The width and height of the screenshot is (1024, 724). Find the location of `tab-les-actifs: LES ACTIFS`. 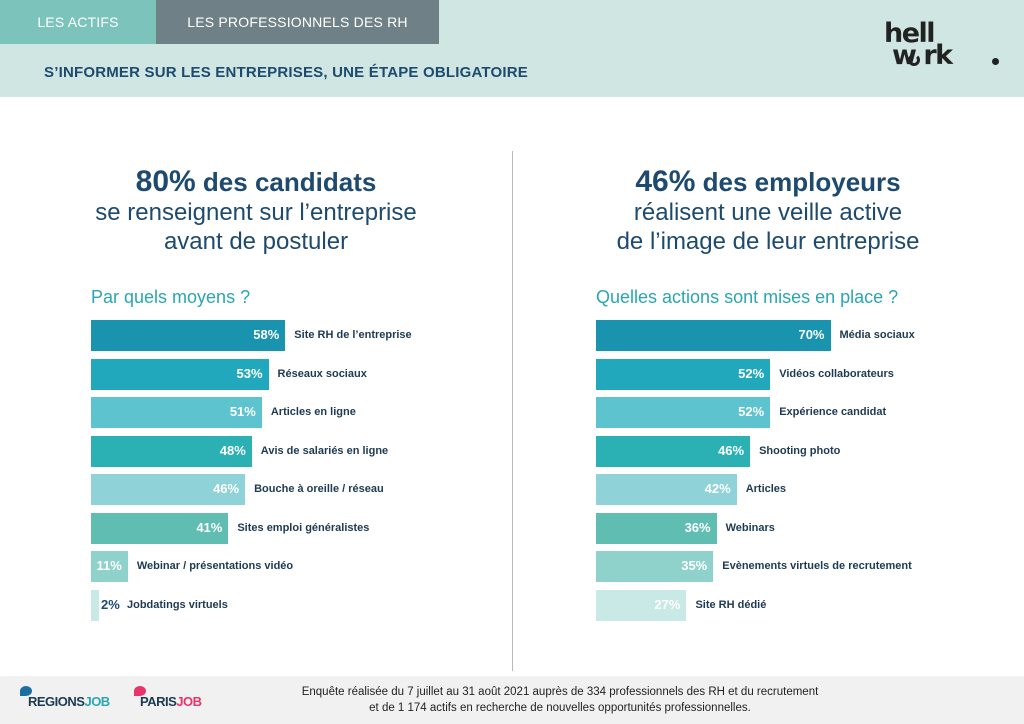

tab-les-actifs: LES ACTIFS is located at coordinates (78, 22).